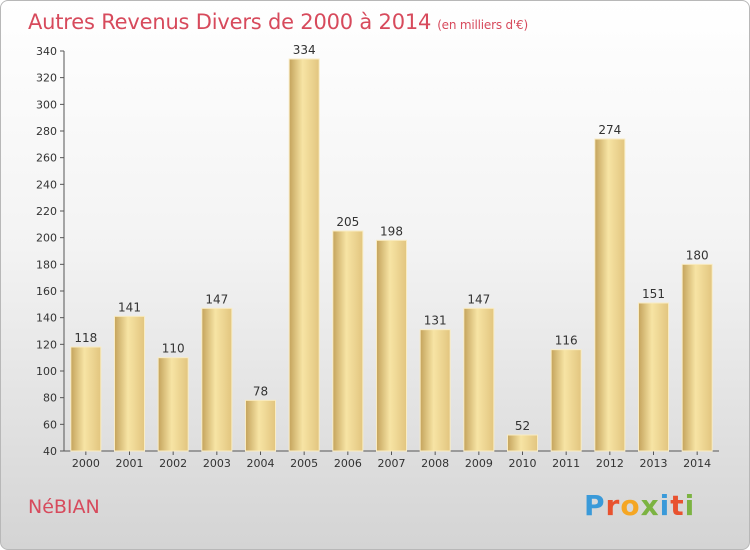 The height and width of the screenshot is (550, 750). What do you see at coordinates (46, 104) in the screenshot?
I see `y-tick-label: 300` at bounding box center [46, 104].